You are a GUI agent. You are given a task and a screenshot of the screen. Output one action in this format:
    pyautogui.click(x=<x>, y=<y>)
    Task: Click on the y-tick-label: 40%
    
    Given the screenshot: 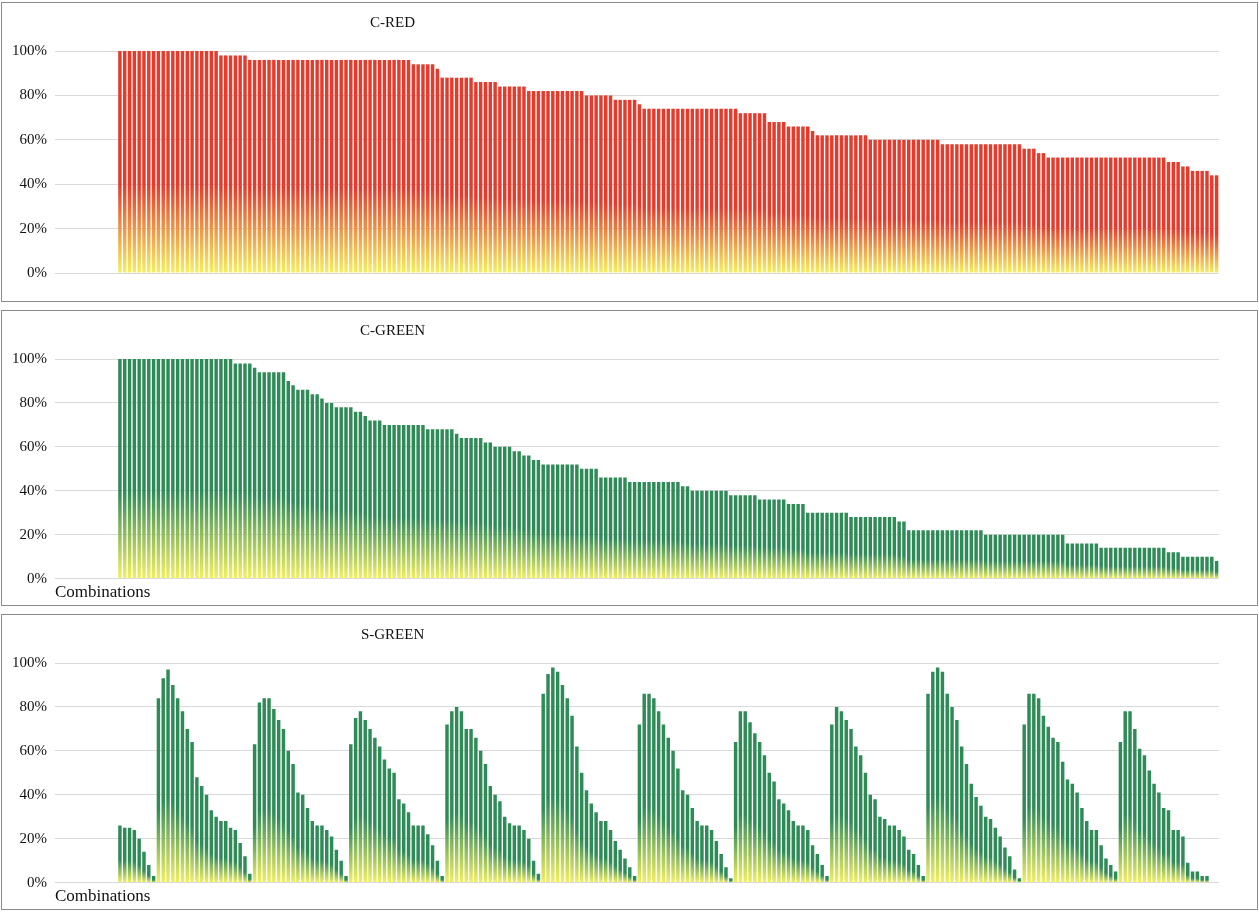 What is the action you would take?
    pyautogui.click(x=33, y=489)
    